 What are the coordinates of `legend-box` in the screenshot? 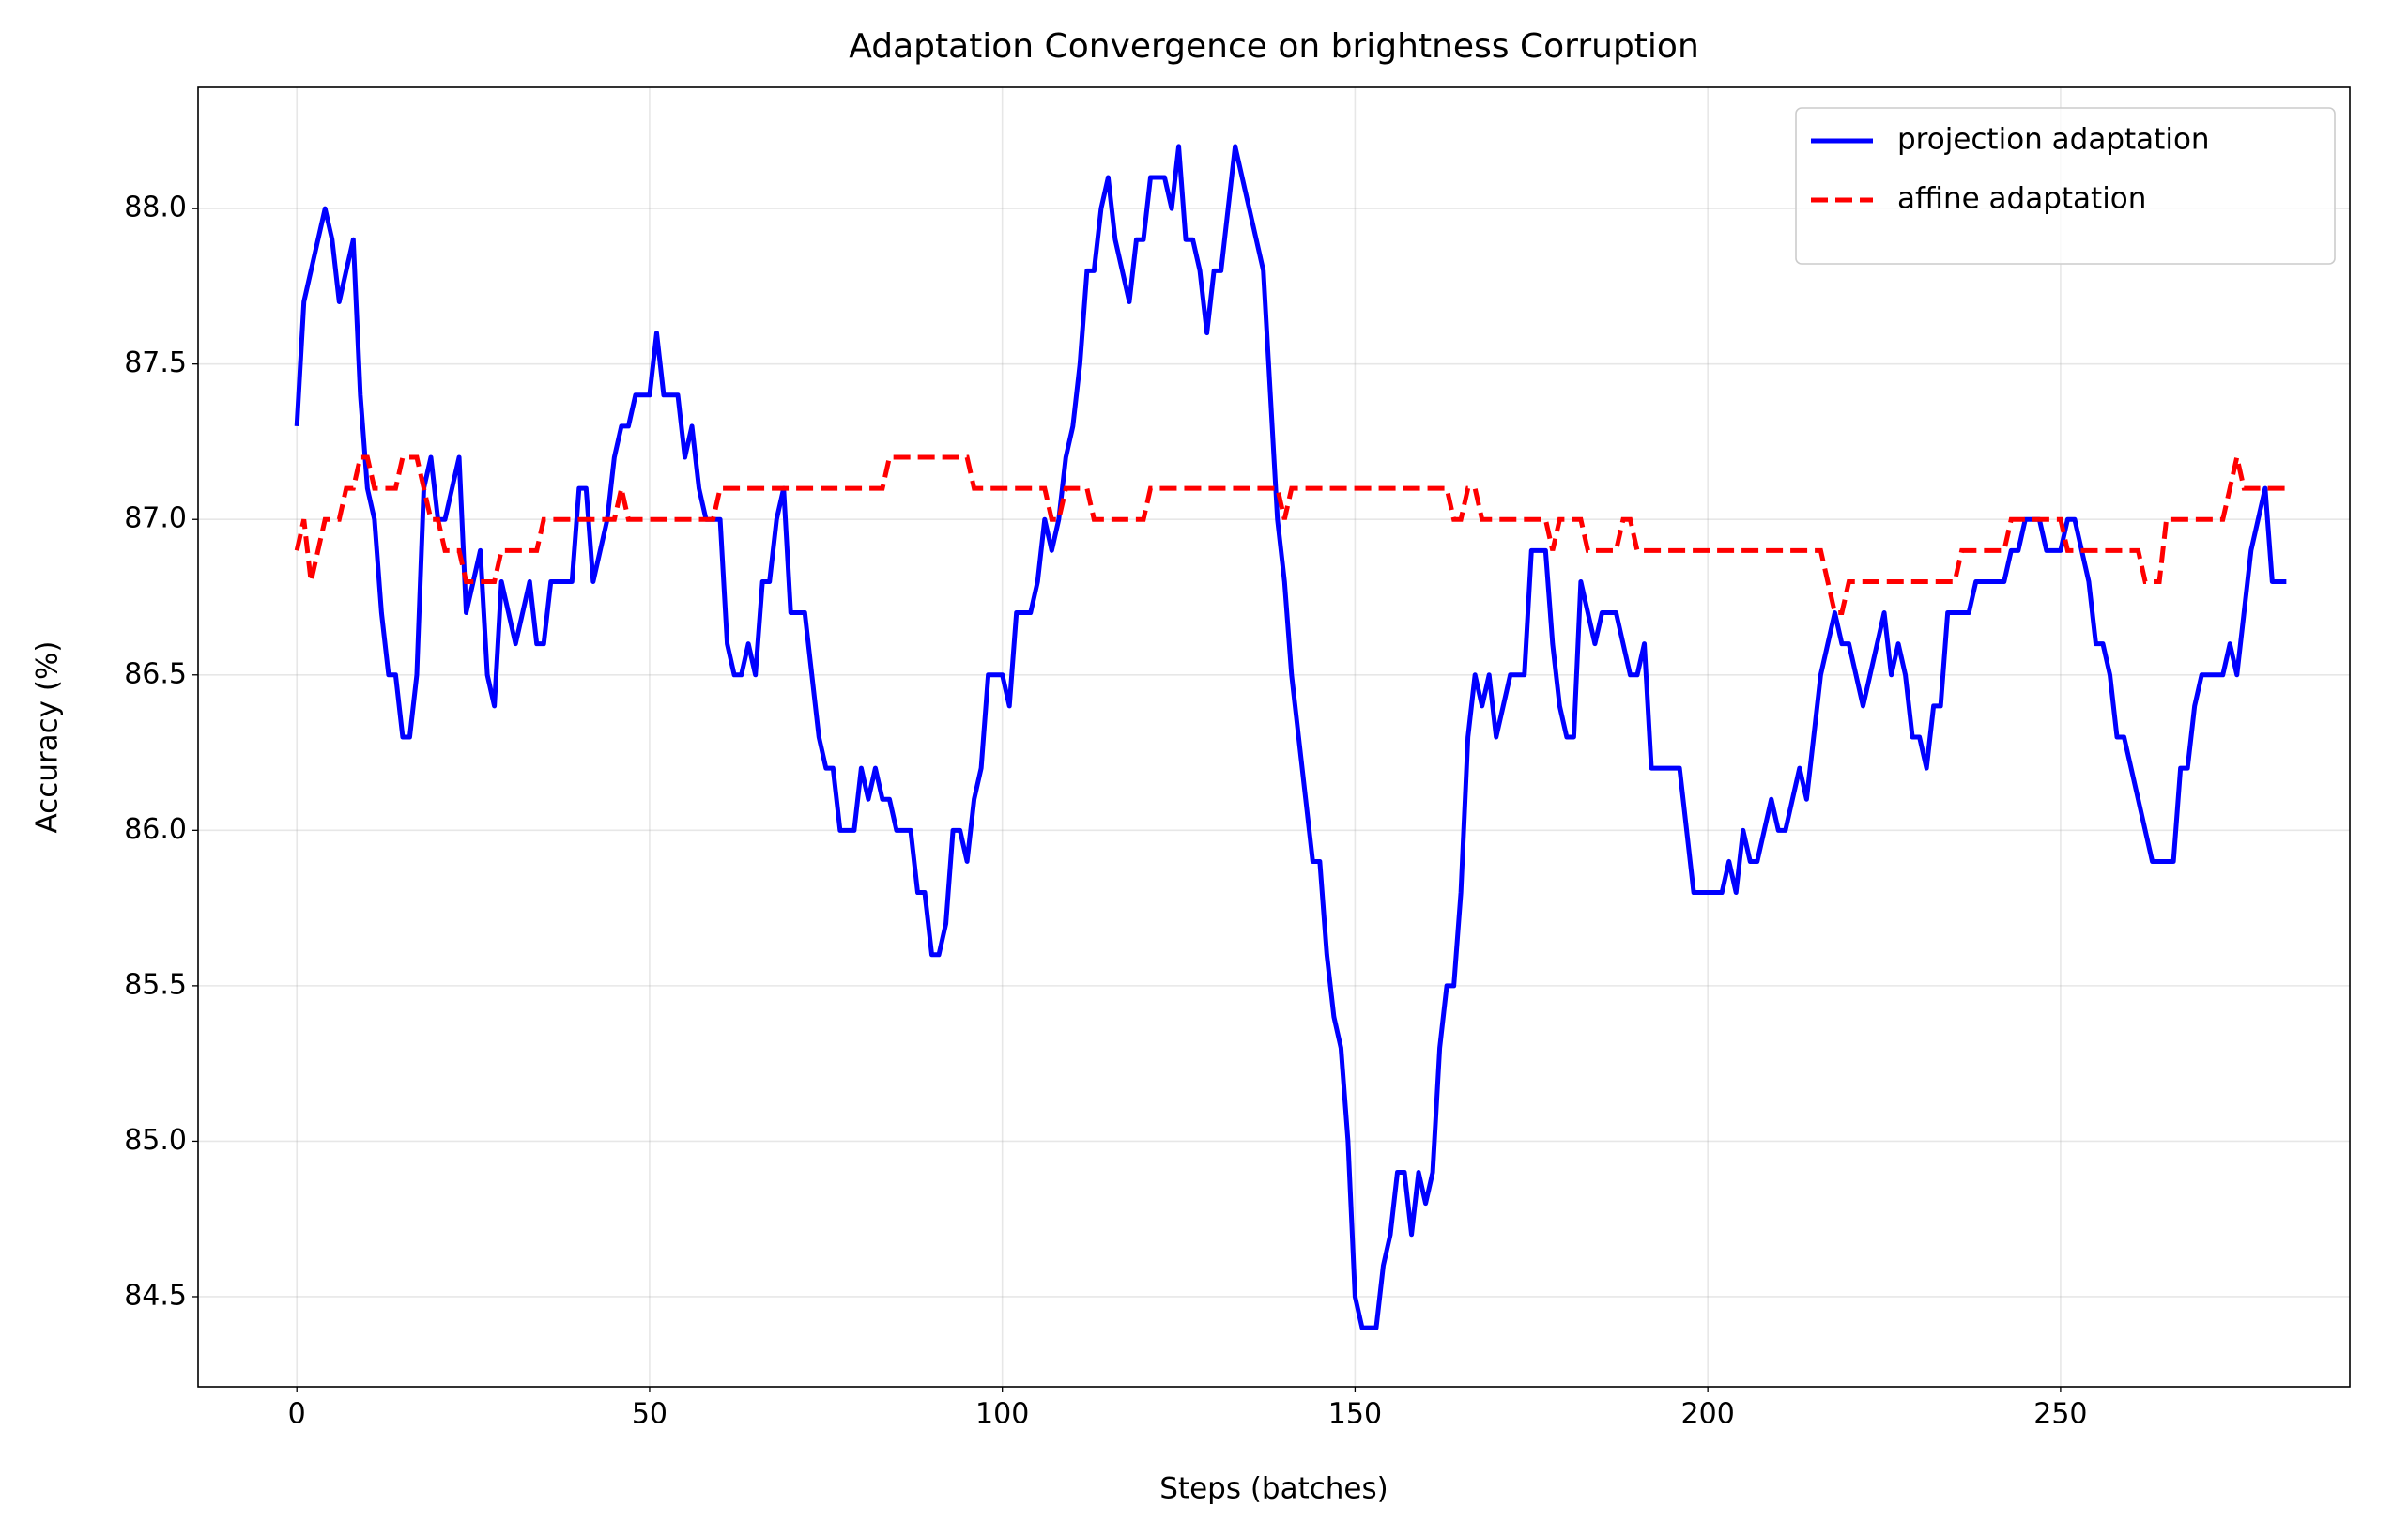 It's located at (2065, 186).